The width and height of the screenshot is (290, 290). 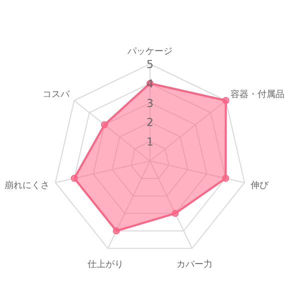 I want to click on spoke-label: パッケージ, so click(x=149, y=52).